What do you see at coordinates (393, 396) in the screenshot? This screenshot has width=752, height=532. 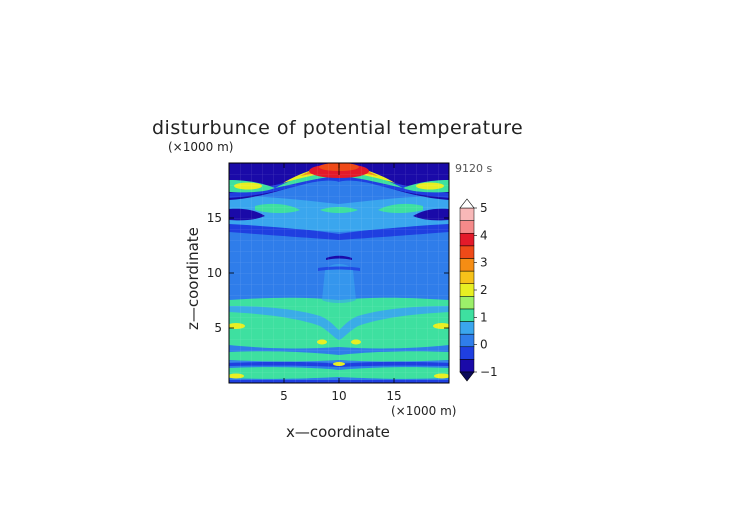 I see `x-tick-label: 15` at bounding box center [393, 396].